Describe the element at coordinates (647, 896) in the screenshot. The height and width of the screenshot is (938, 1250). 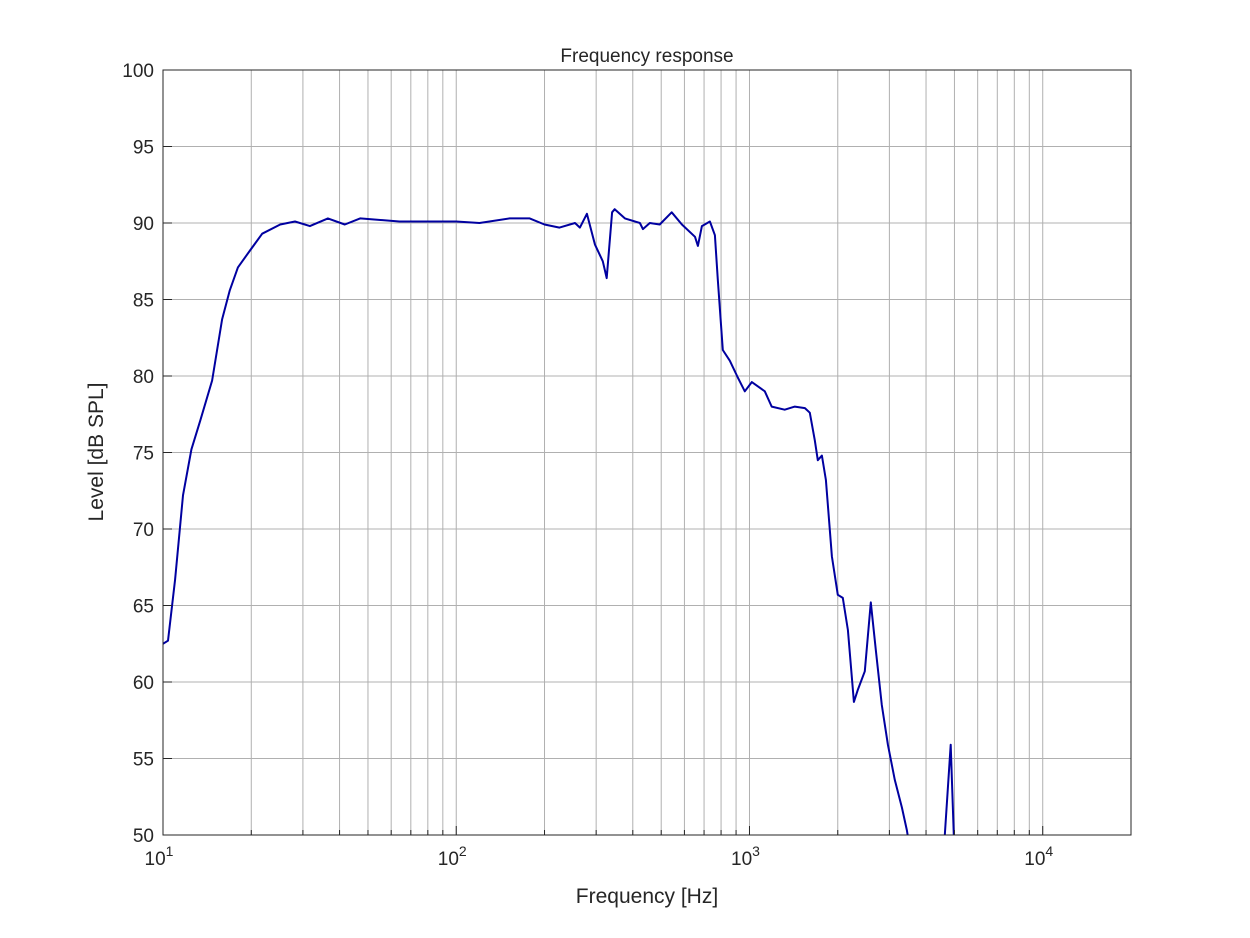
I see `x-axis-label: Frequency [Hz]` at that location.